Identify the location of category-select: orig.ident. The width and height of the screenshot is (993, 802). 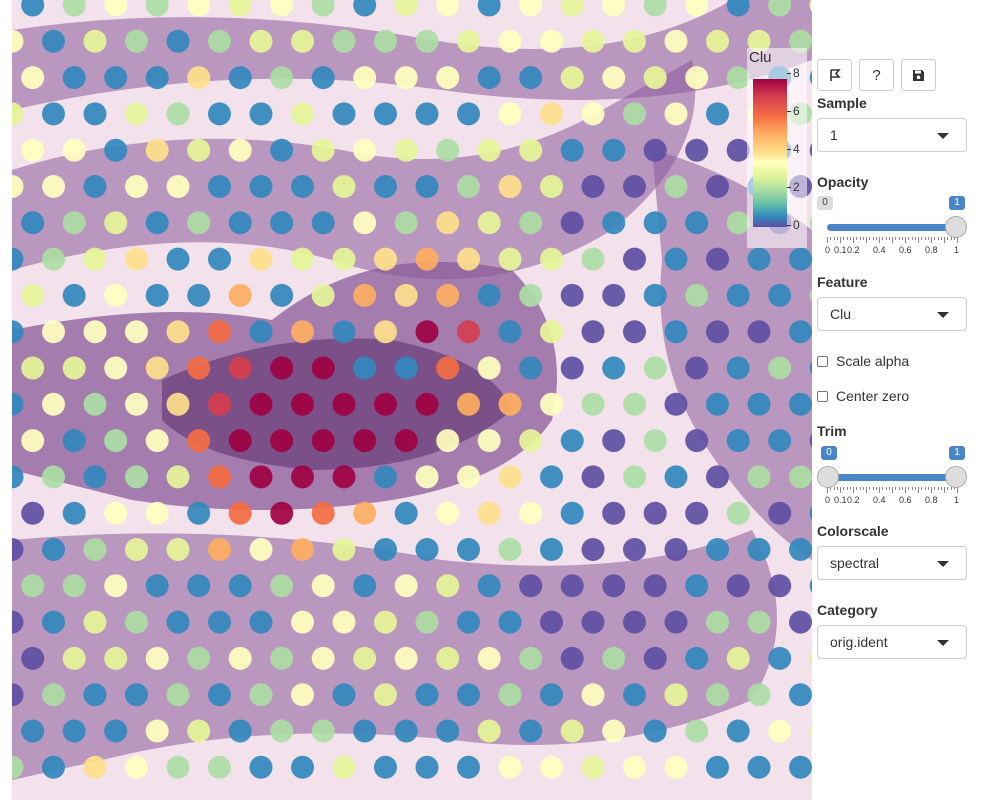
(892, 642).